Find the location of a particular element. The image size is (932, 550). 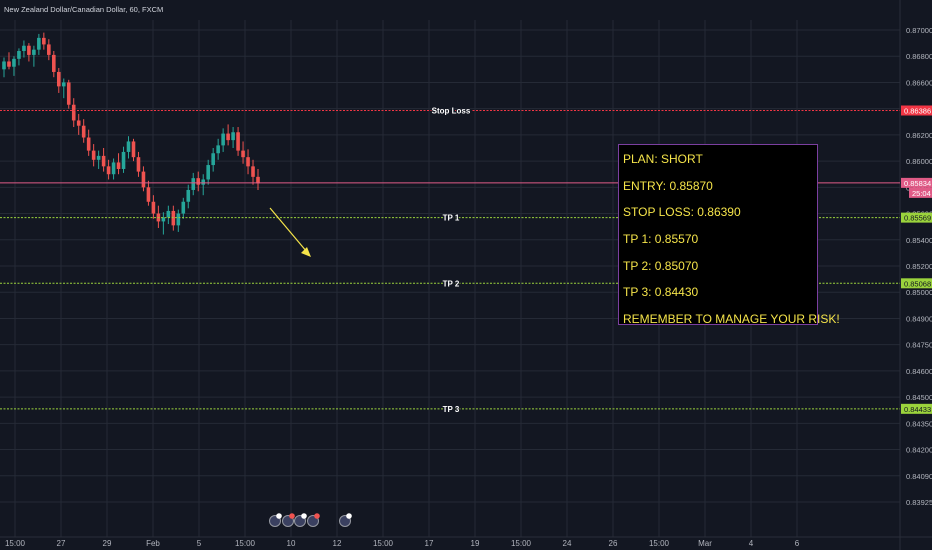

tp1-label: TP 1 is located at coordinates (451, 218).